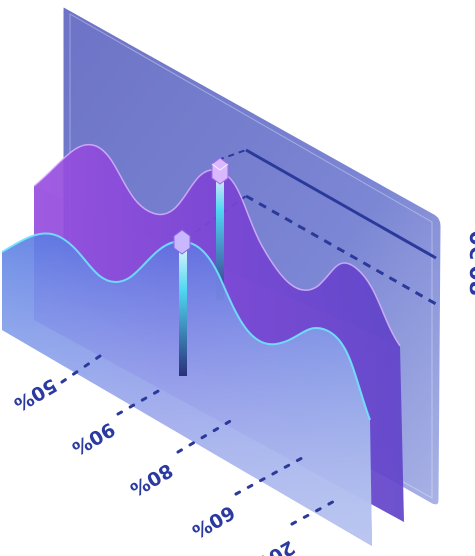 This screenshot has width=475, height=556. What do you see at coordinates (151, 480) in the screenshot?
I see `bottom-label-3: 80%` at bounding box center [151, 480].